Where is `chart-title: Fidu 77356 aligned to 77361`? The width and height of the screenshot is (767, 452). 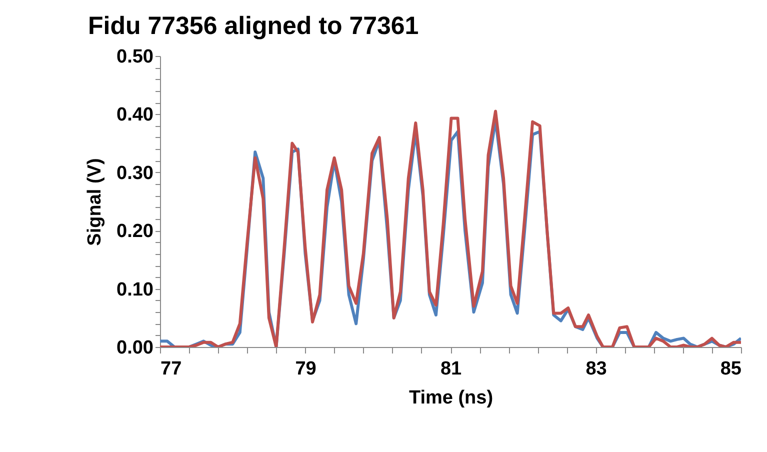
chart-title: Fidu 77356 aligned to 77361 is located at coordinates (253, 26).